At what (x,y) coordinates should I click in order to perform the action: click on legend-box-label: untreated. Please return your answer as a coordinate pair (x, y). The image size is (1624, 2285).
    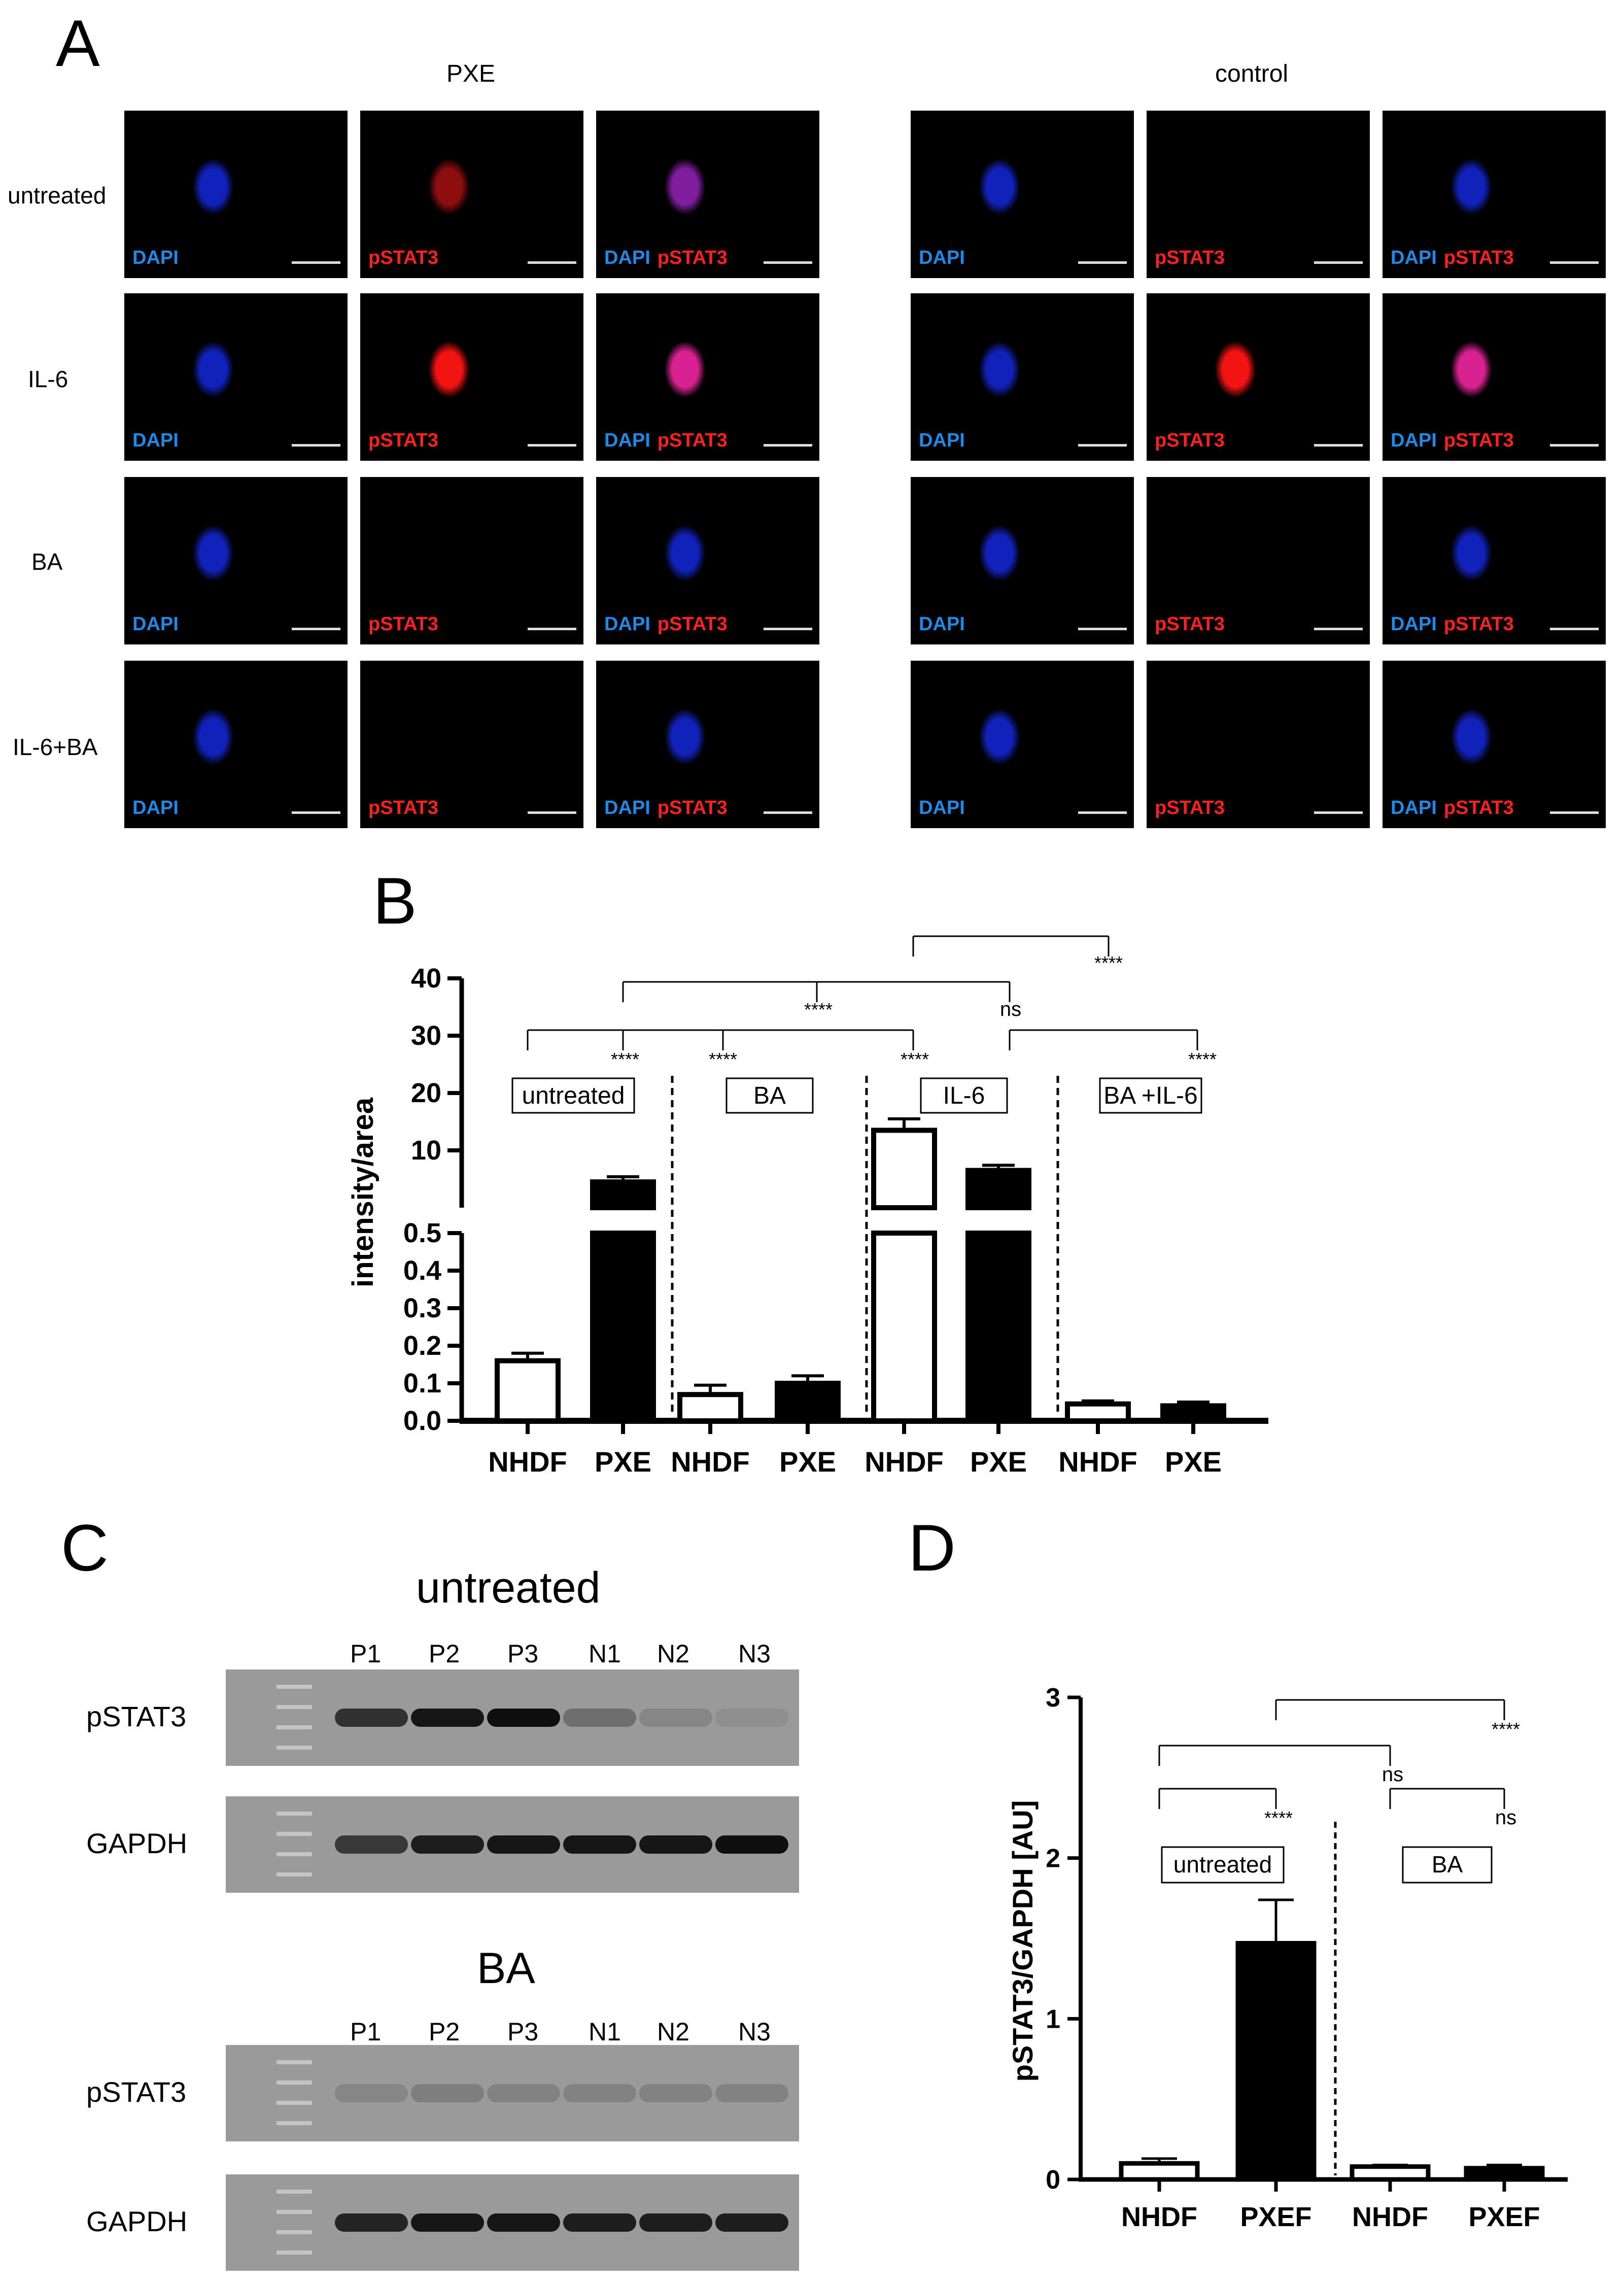
    Looking at the image, I should click on (1223, 1864).